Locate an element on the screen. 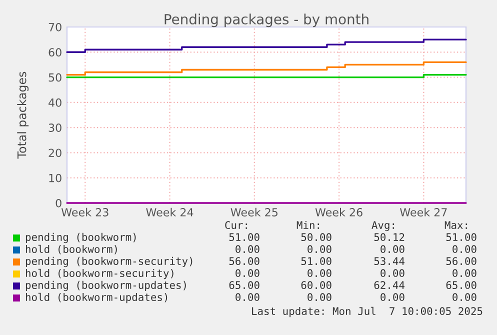  text: 53.44 is located at coordinates (389, 261).